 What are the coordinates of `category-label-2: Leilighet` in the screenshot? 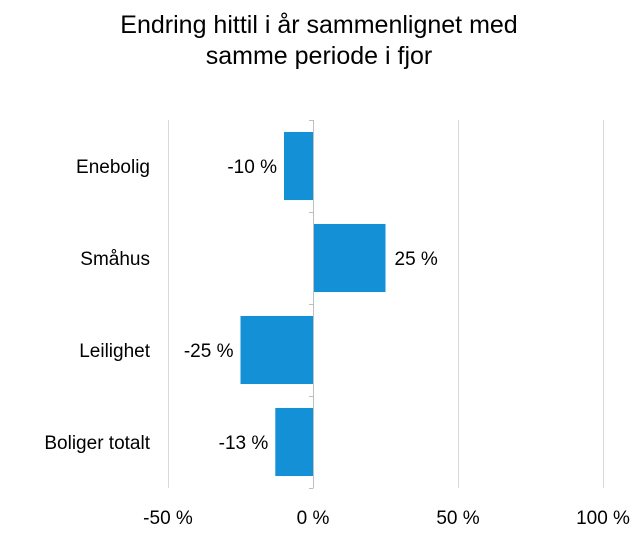 It's located at (114, 351).